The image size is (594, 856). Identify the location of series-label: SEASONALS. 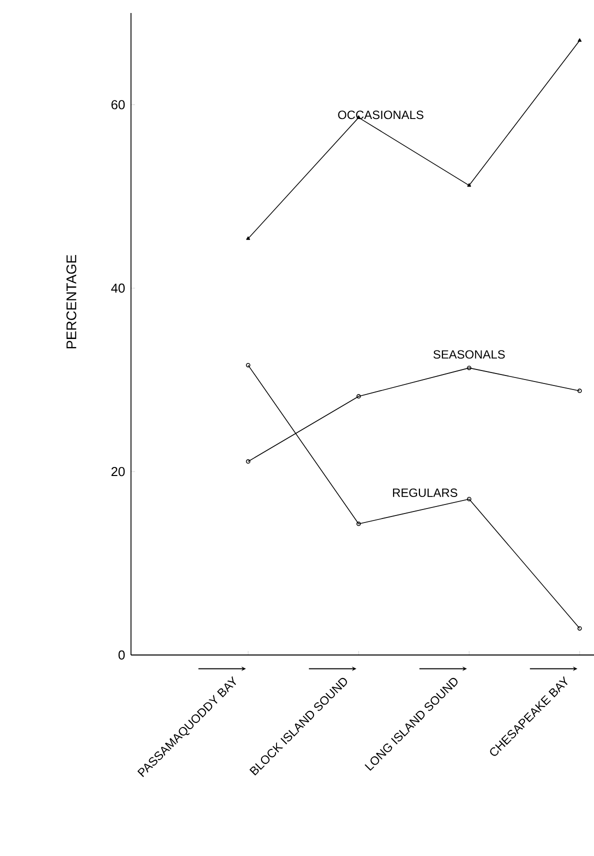
(469, 354).